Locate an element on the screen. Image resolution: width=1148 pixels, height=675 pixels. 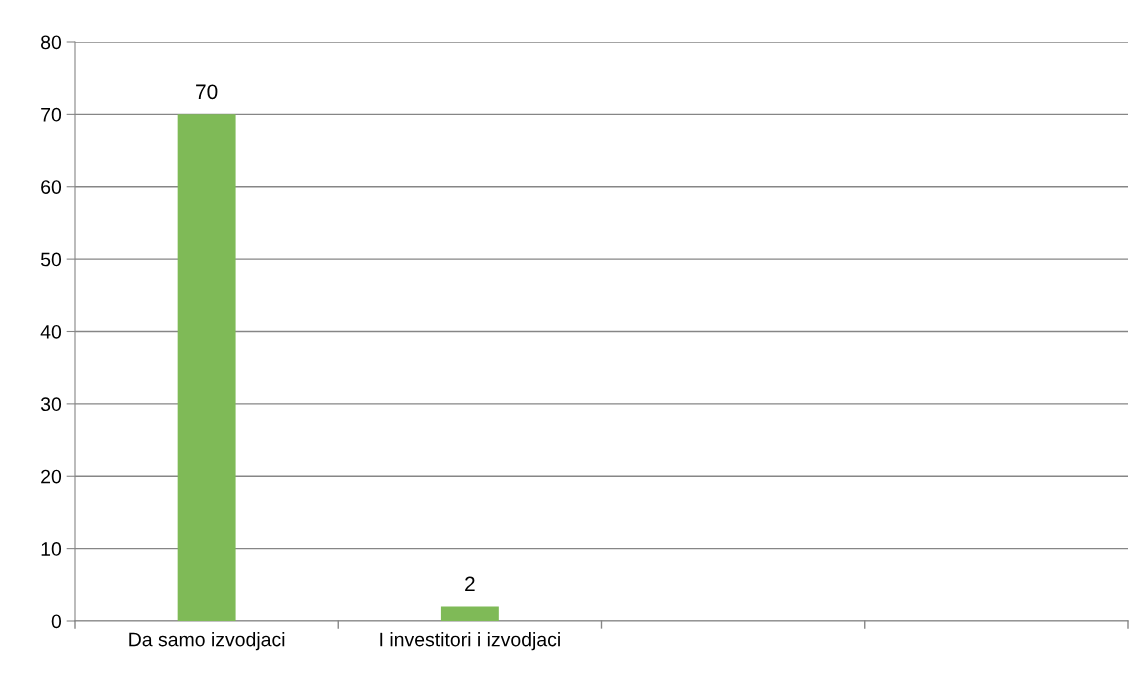
y-tick-label: 40 is located at coordinates (51, 331).